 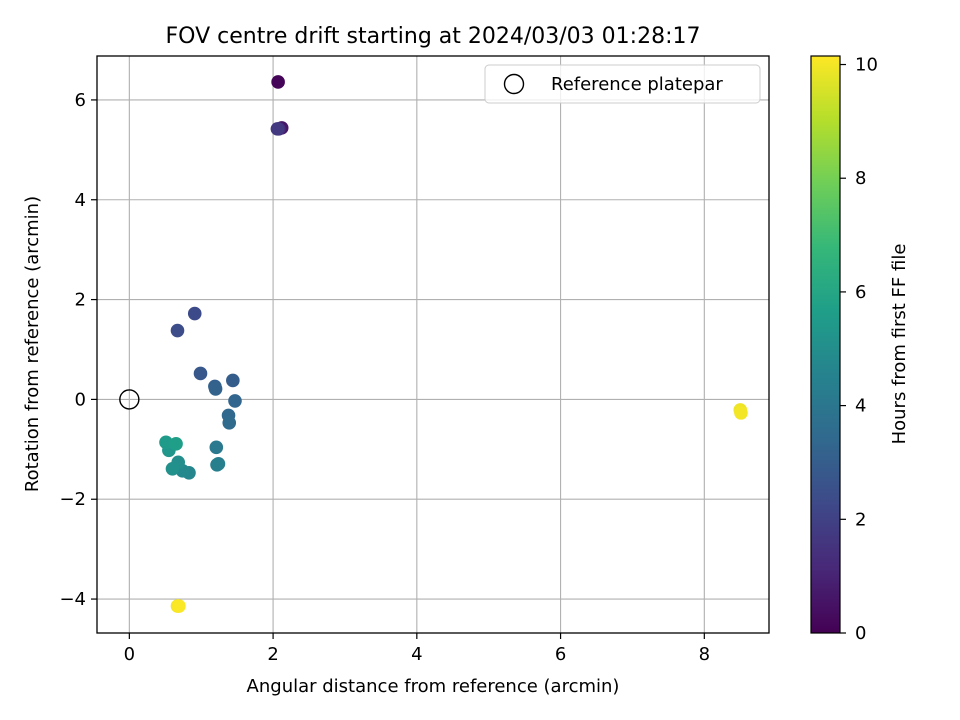 I want to click on y-tick-label: −4, so click(x=72, y=599).